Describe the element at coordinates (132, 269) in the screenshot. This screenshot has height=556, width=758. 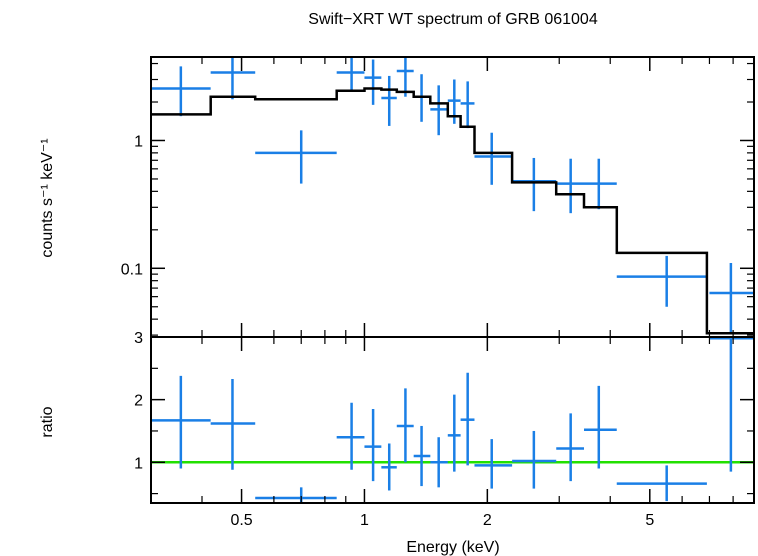
I see `y-tick-label: 0.1` at that location.